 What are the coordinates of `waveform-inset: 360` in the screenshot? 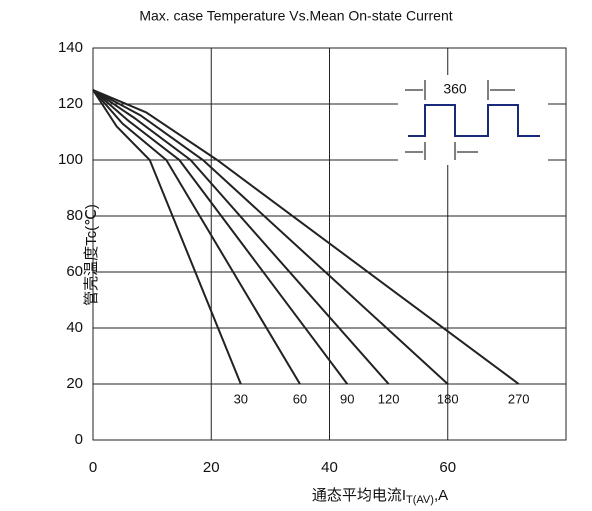 It's located at (473, 120).